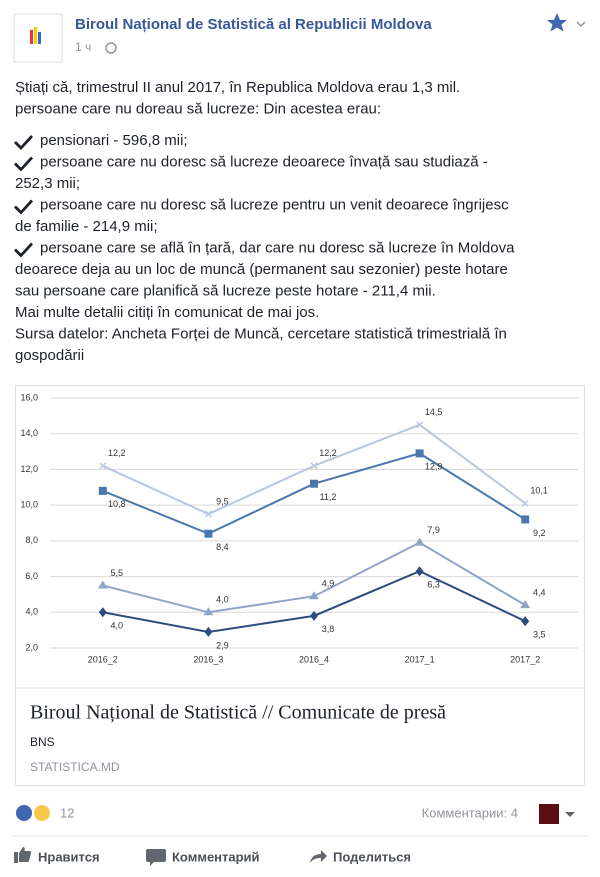 The image size is (600, 877). I want to click on link-domain: STATISTICA.MD, so click(75, 767).